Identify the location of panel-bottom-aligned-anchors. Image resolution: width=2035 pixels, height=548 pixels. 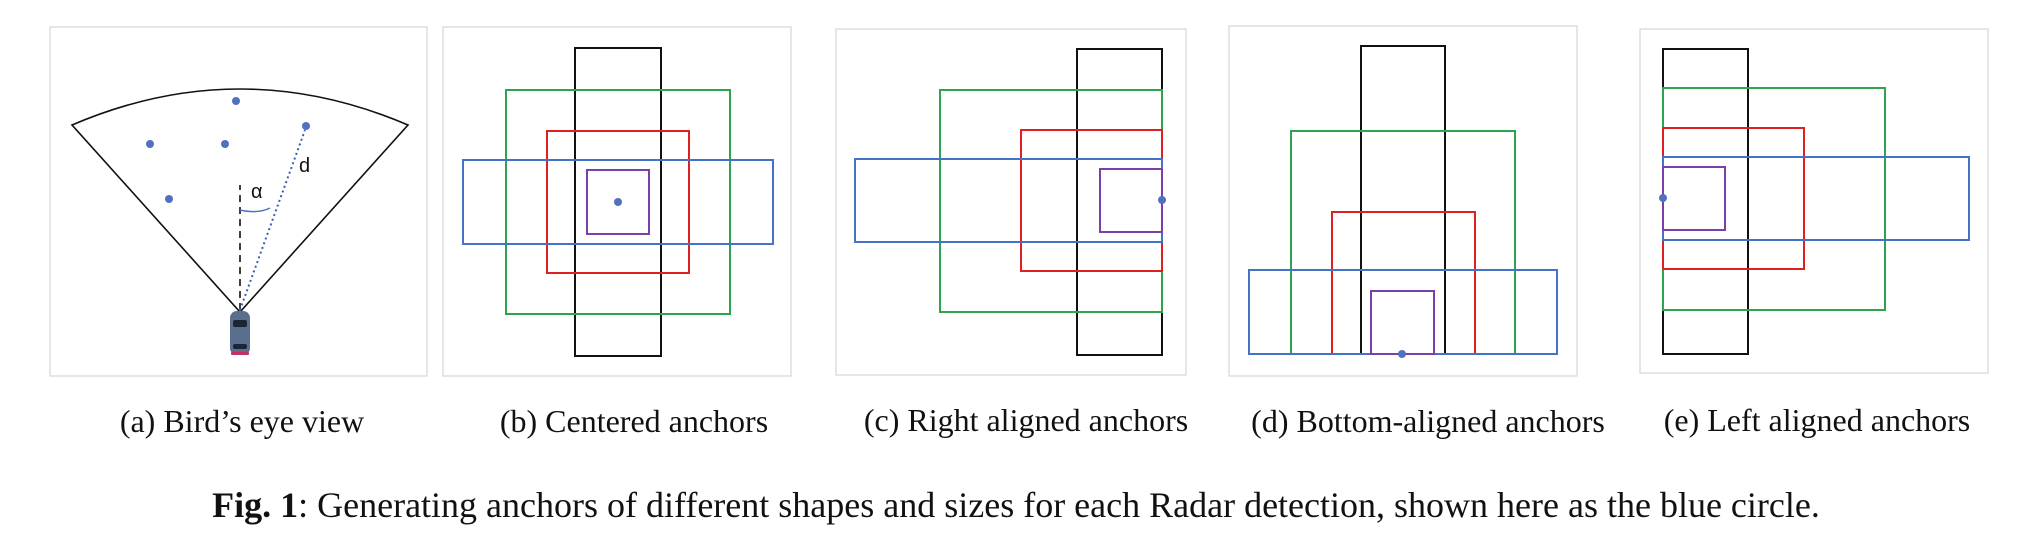
(1403, 201).